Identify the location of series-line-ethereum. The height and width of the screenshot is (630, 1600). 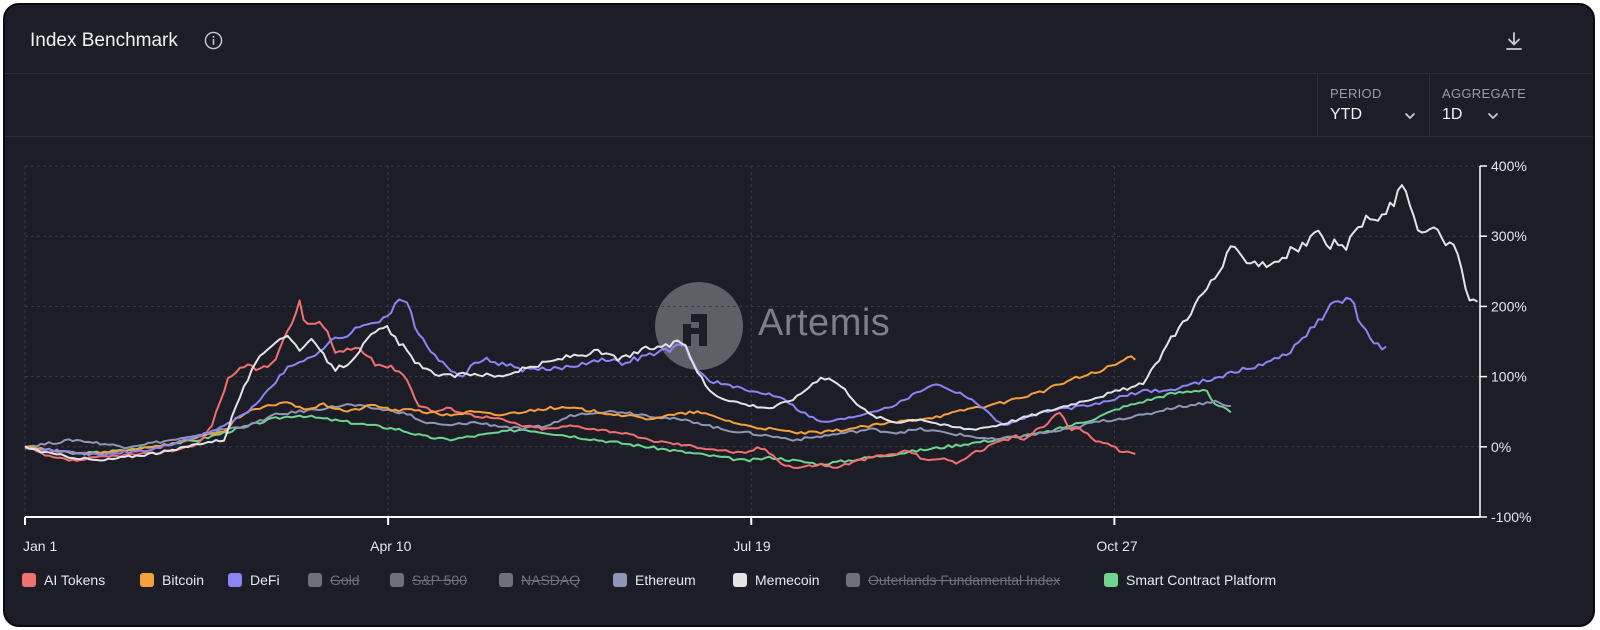
(627, 424).